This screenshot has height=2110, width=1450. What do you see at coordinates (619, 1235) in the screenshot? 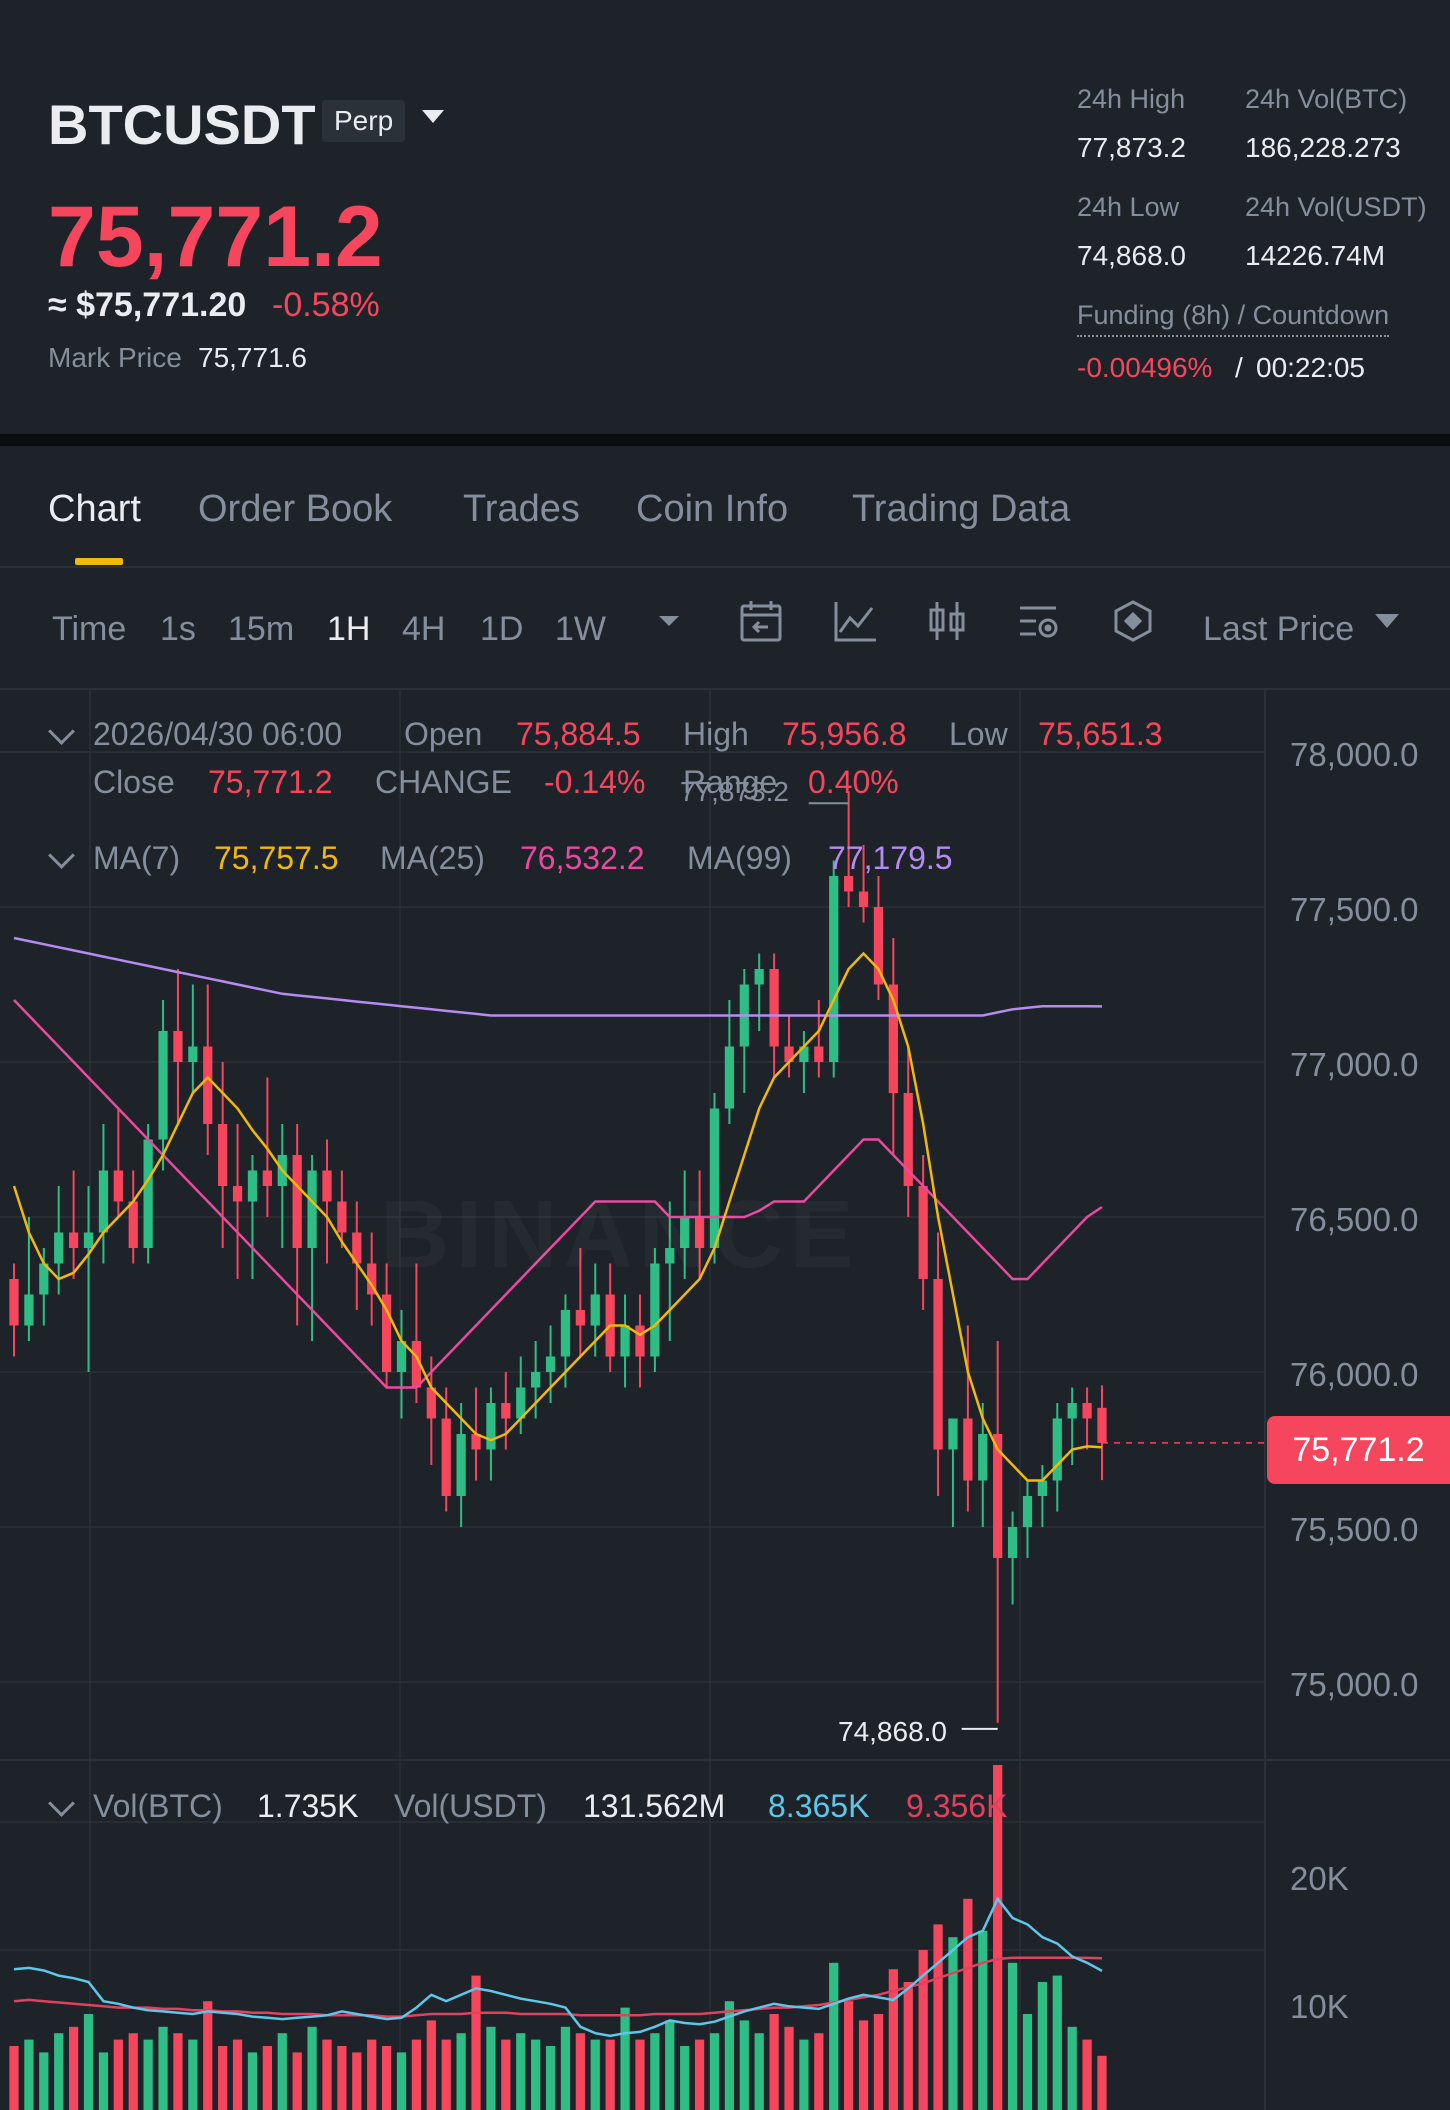
I see `watermark-text: BINANCE` at bounding box center [619, 1235].